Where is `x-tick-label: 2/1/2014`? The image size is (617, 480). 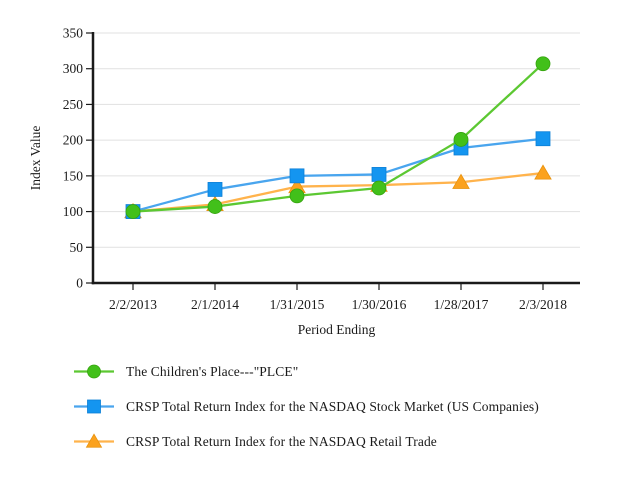
x-tick-label: 2/1/2014 is located at coordinates (215, 304).